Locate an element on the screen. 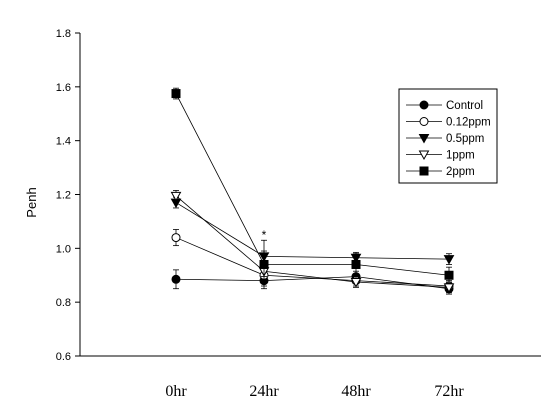  legend: Control 0.12ppm 0.5ppm 1ppm 2ppm is located at coordinates (448, 136).